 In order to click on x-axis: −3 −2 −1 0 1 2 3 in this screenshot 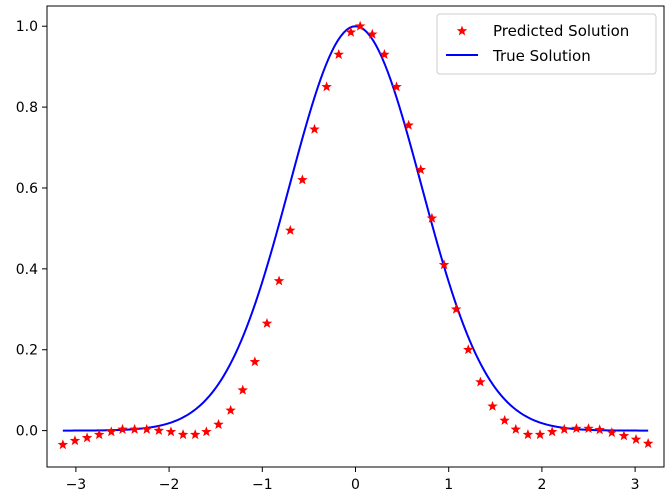, I will do `click(353, 480)`.